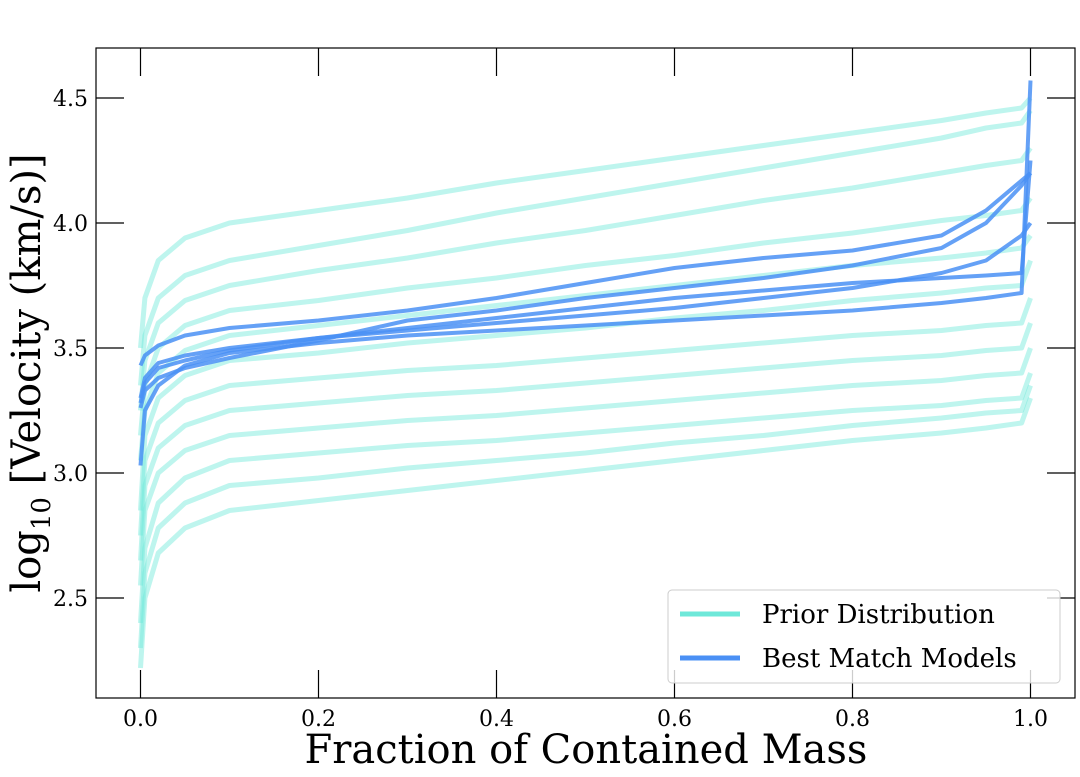 The height and width of the screenshot is (777, 1080). What do you see at coordinates (140, 719) in the screenshot?
I see `x-tick-label: 0.0` at bounding box center [140, 719].